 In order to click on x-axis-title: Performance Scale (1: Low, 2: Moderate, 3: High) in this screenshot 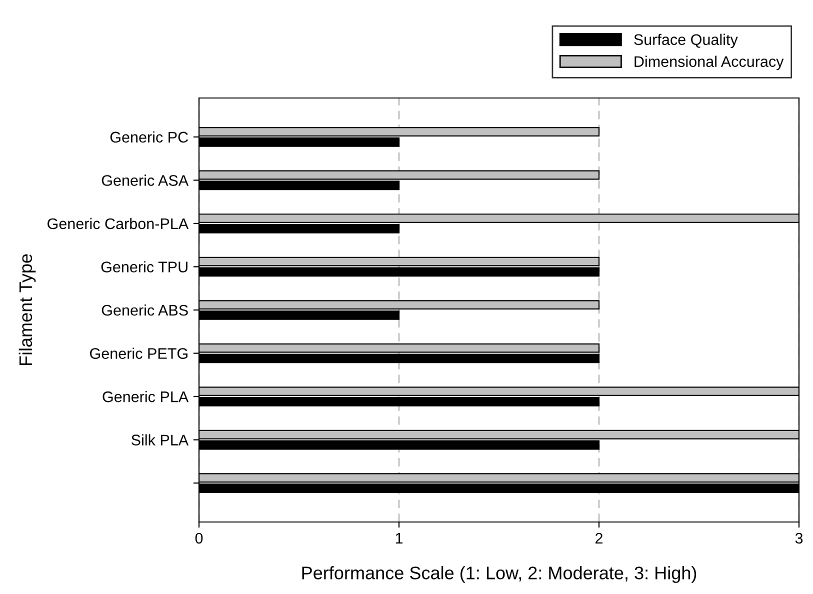, I will do `click(499, 574)`.